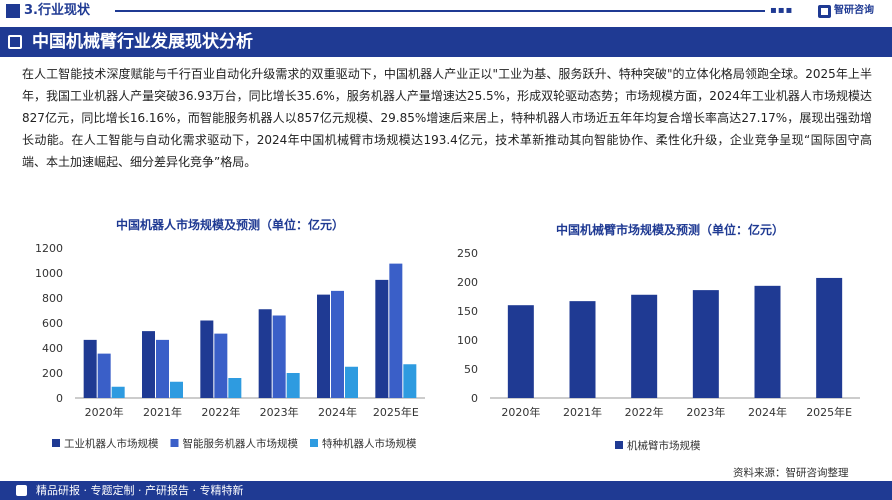 The image size is (892, 500). Describe the element at coordinates (854, 10) in the screenshot. I see `brand-name: 智研咨询` at that location.